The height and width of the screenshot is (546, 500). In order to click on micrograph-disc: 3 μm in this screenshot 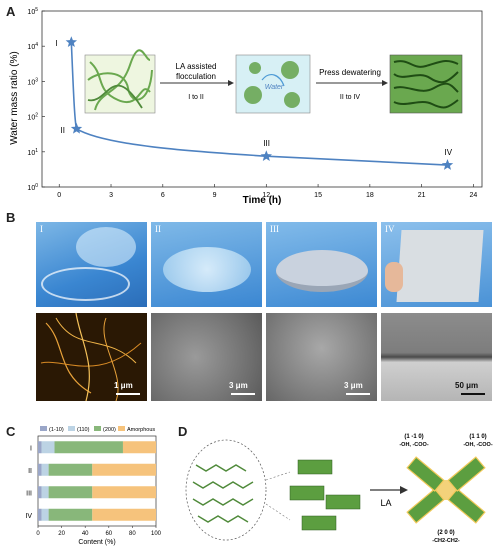, I will do `click(321, 357)`.